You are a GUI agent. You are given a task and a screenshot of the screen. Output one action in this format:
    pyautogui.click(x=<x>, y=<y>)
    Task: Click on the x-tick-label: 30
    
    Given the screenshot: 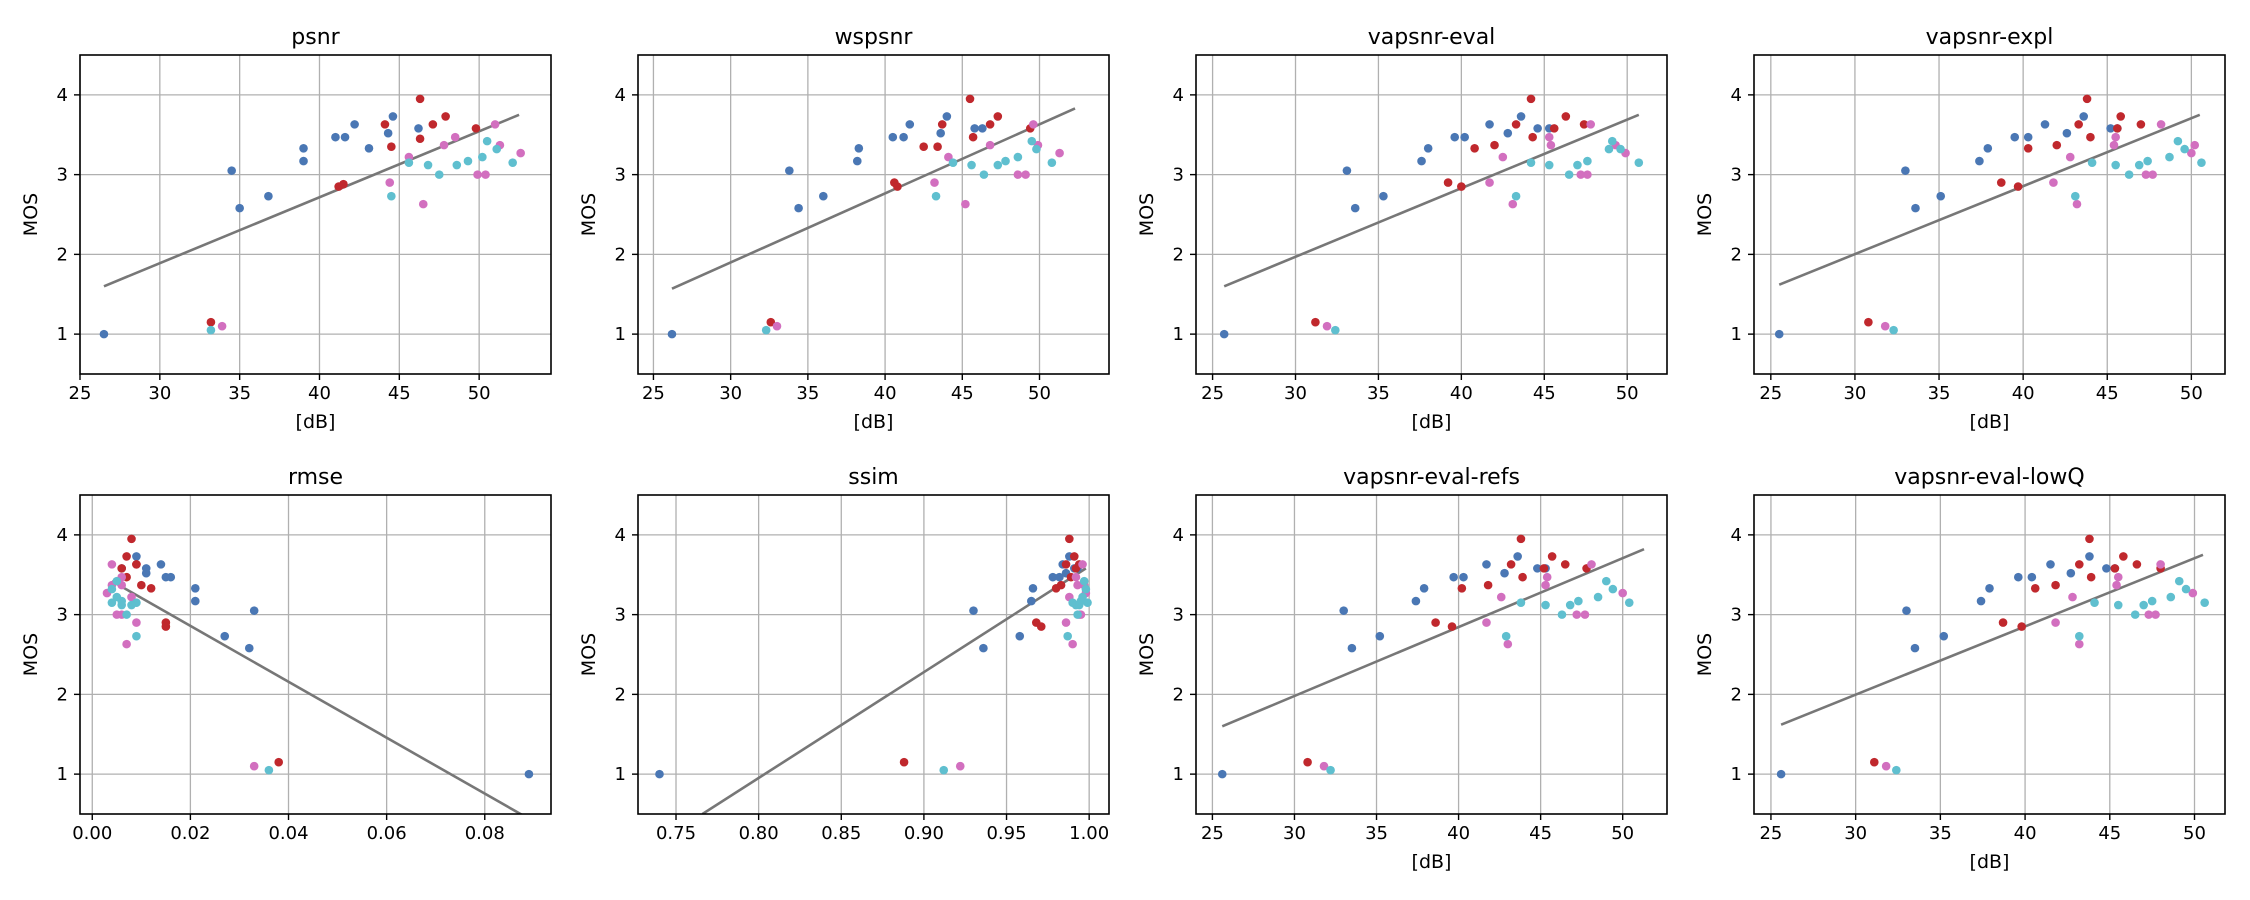 What is the action you would take?
    pyautogui.click(x=1295, y=393)
    